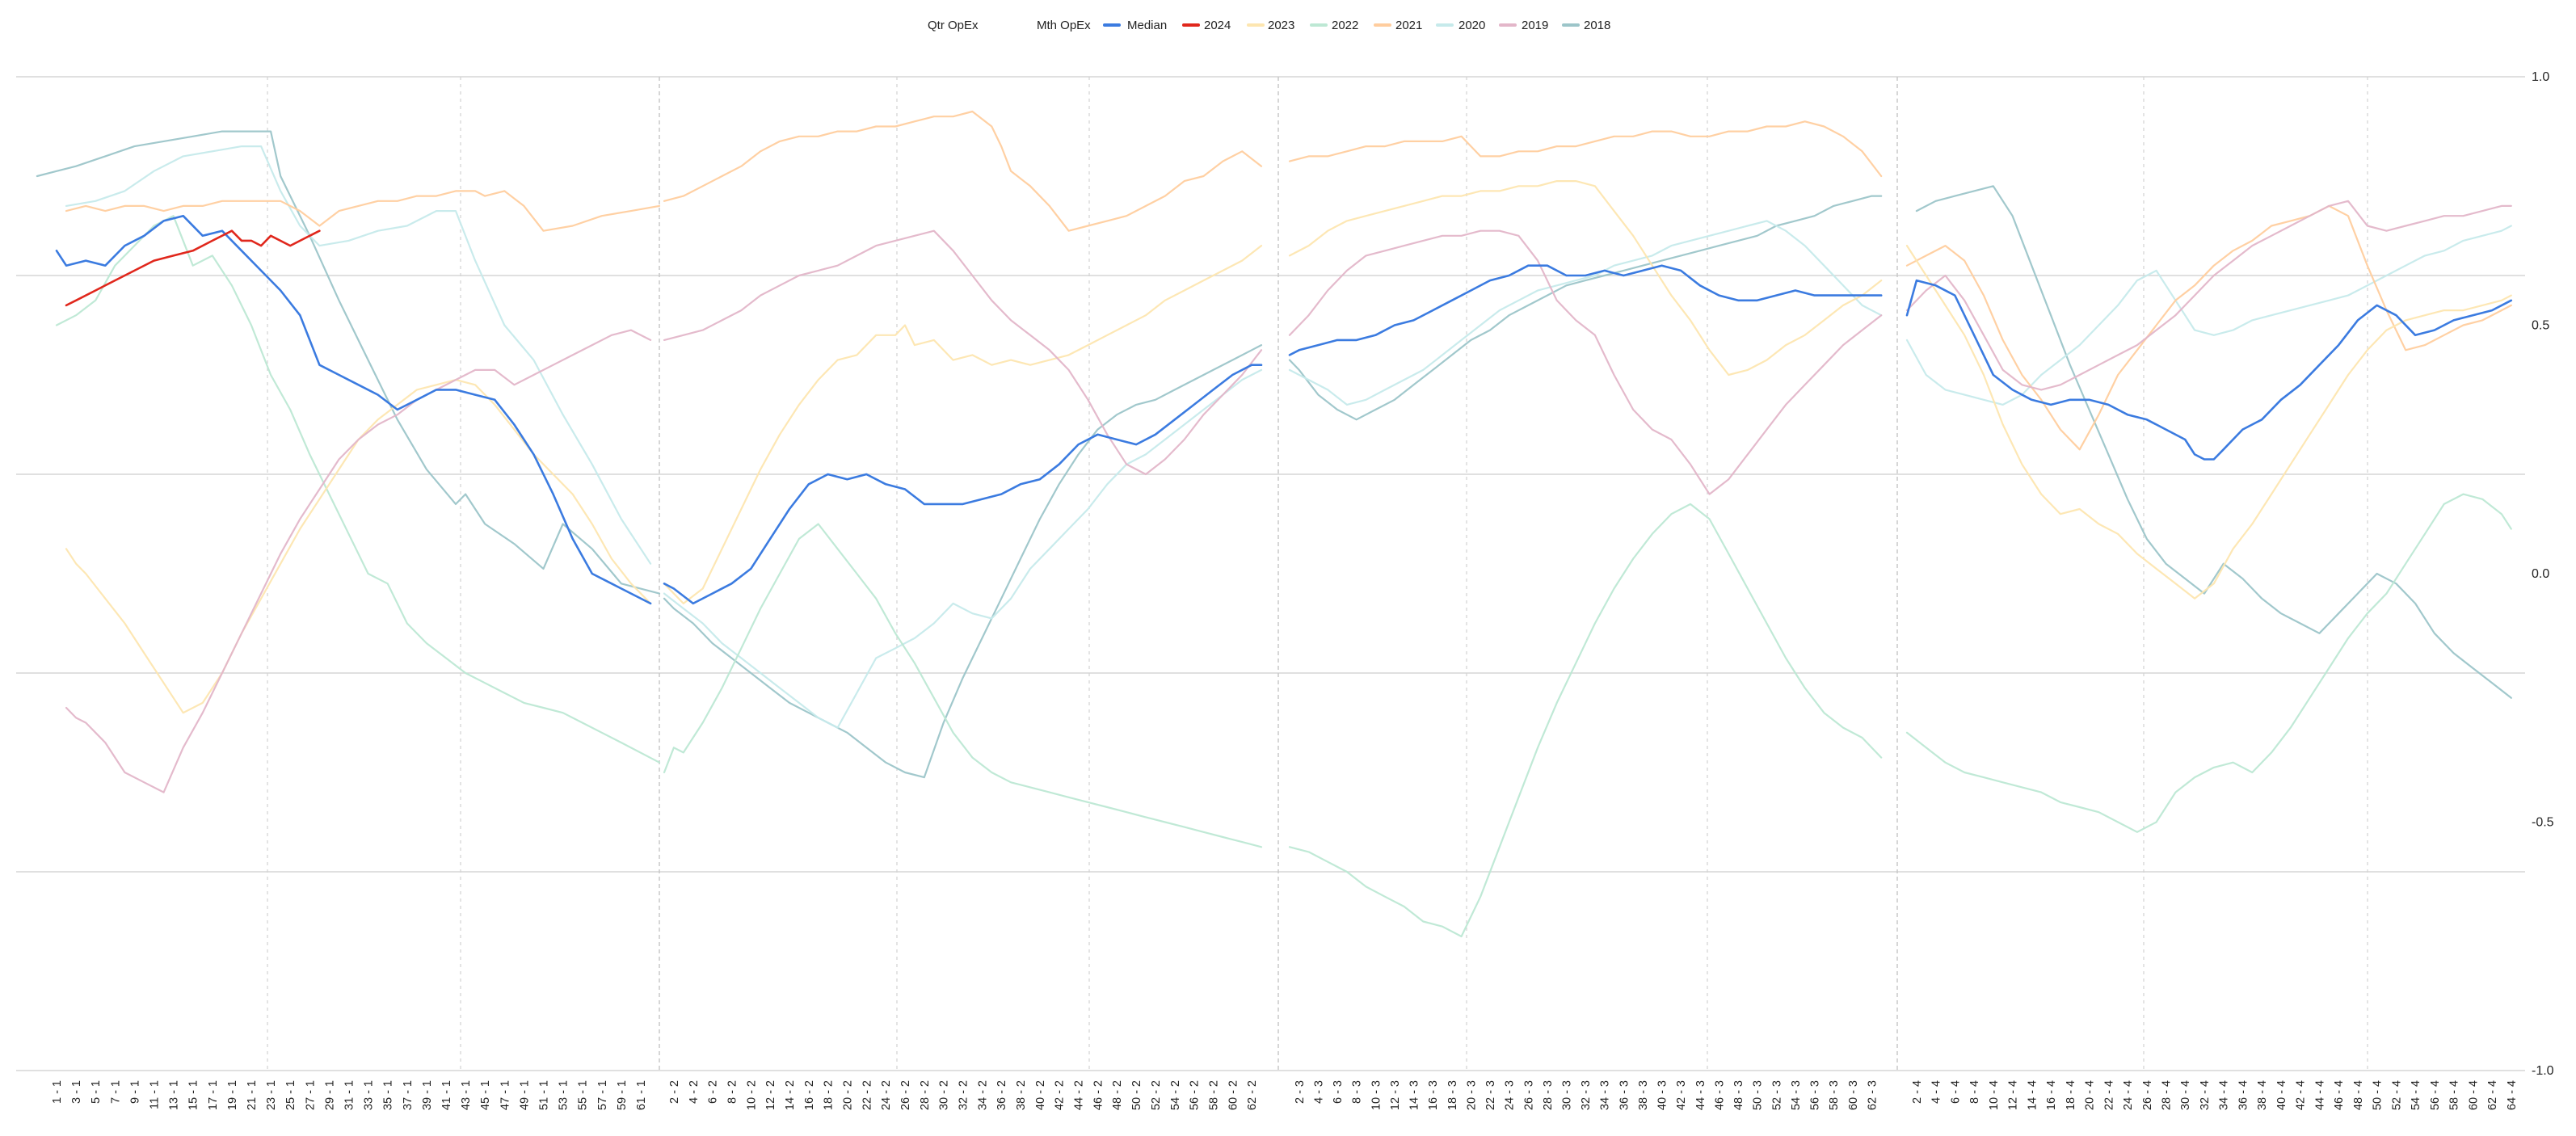 This screenshot has height=1136, width=2576. Describe the element at coordinates (1523, 26) in the screenshot. I see `legend-item-2019: 2019` at that location.